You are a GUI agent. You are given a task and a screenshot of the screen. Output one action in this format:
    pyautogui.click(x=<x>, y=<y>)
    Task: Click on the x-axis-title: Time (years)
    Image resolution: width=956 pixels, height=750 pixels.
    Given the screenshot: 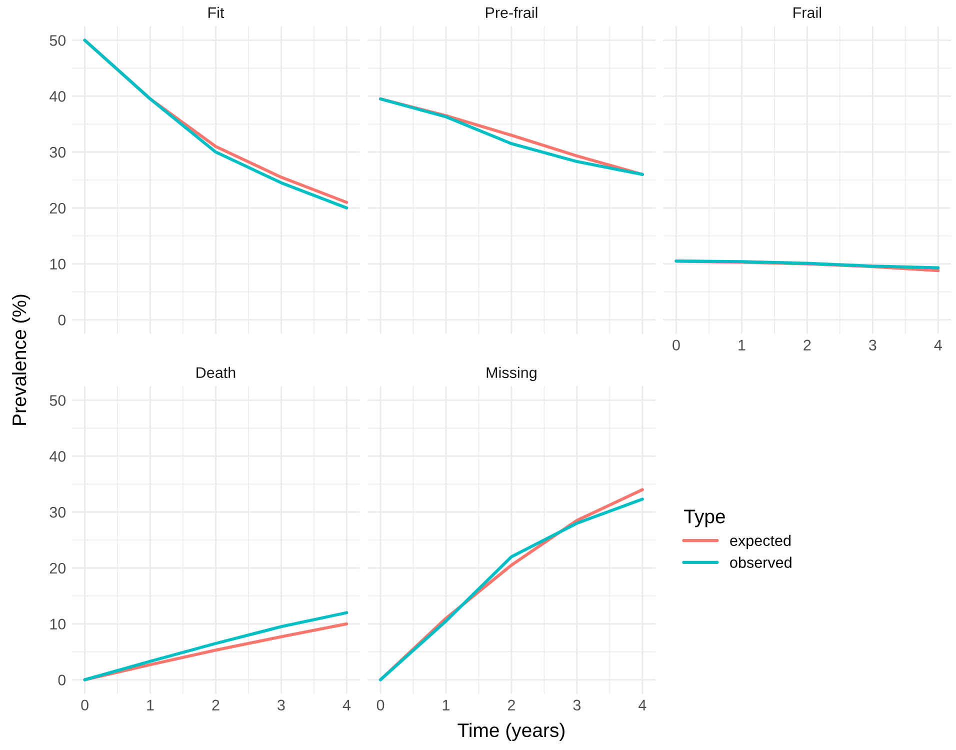 What is the action you would take?
    pyautogui.click(x=511, y=731)
    